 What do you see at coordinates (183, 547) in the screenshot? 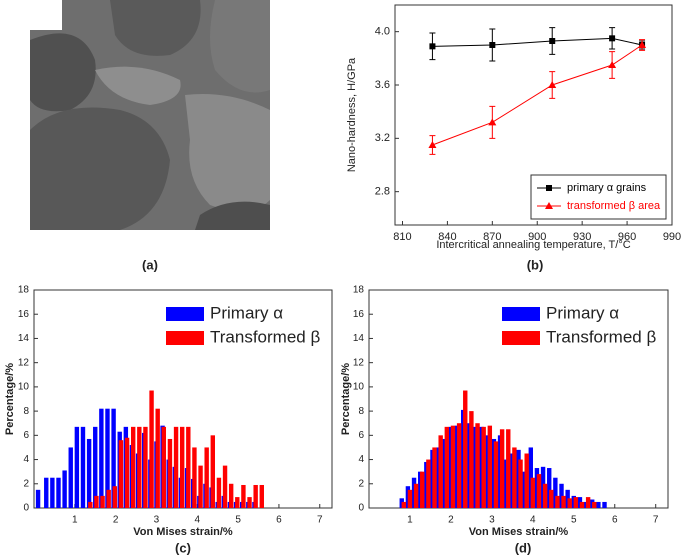
I see `panel-caption: (c)` at bounding box center [183, 547].